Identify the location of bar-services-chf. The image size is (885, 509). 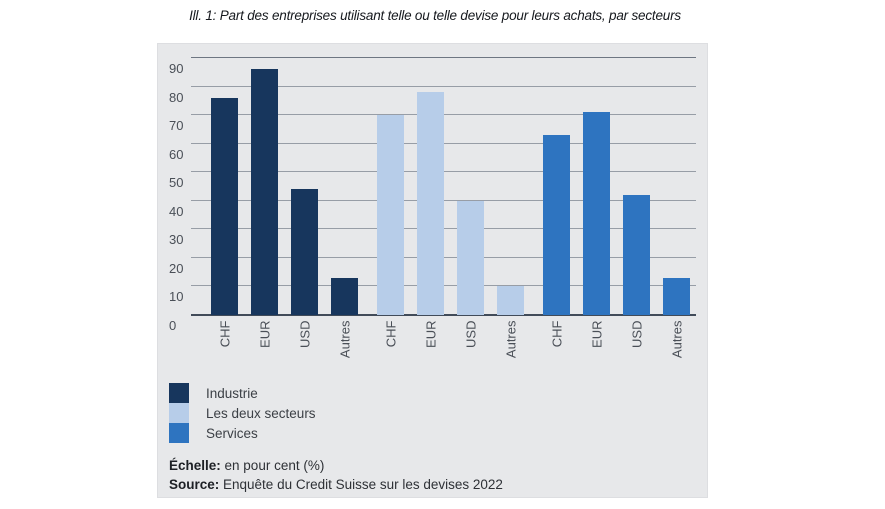
(556, 225).